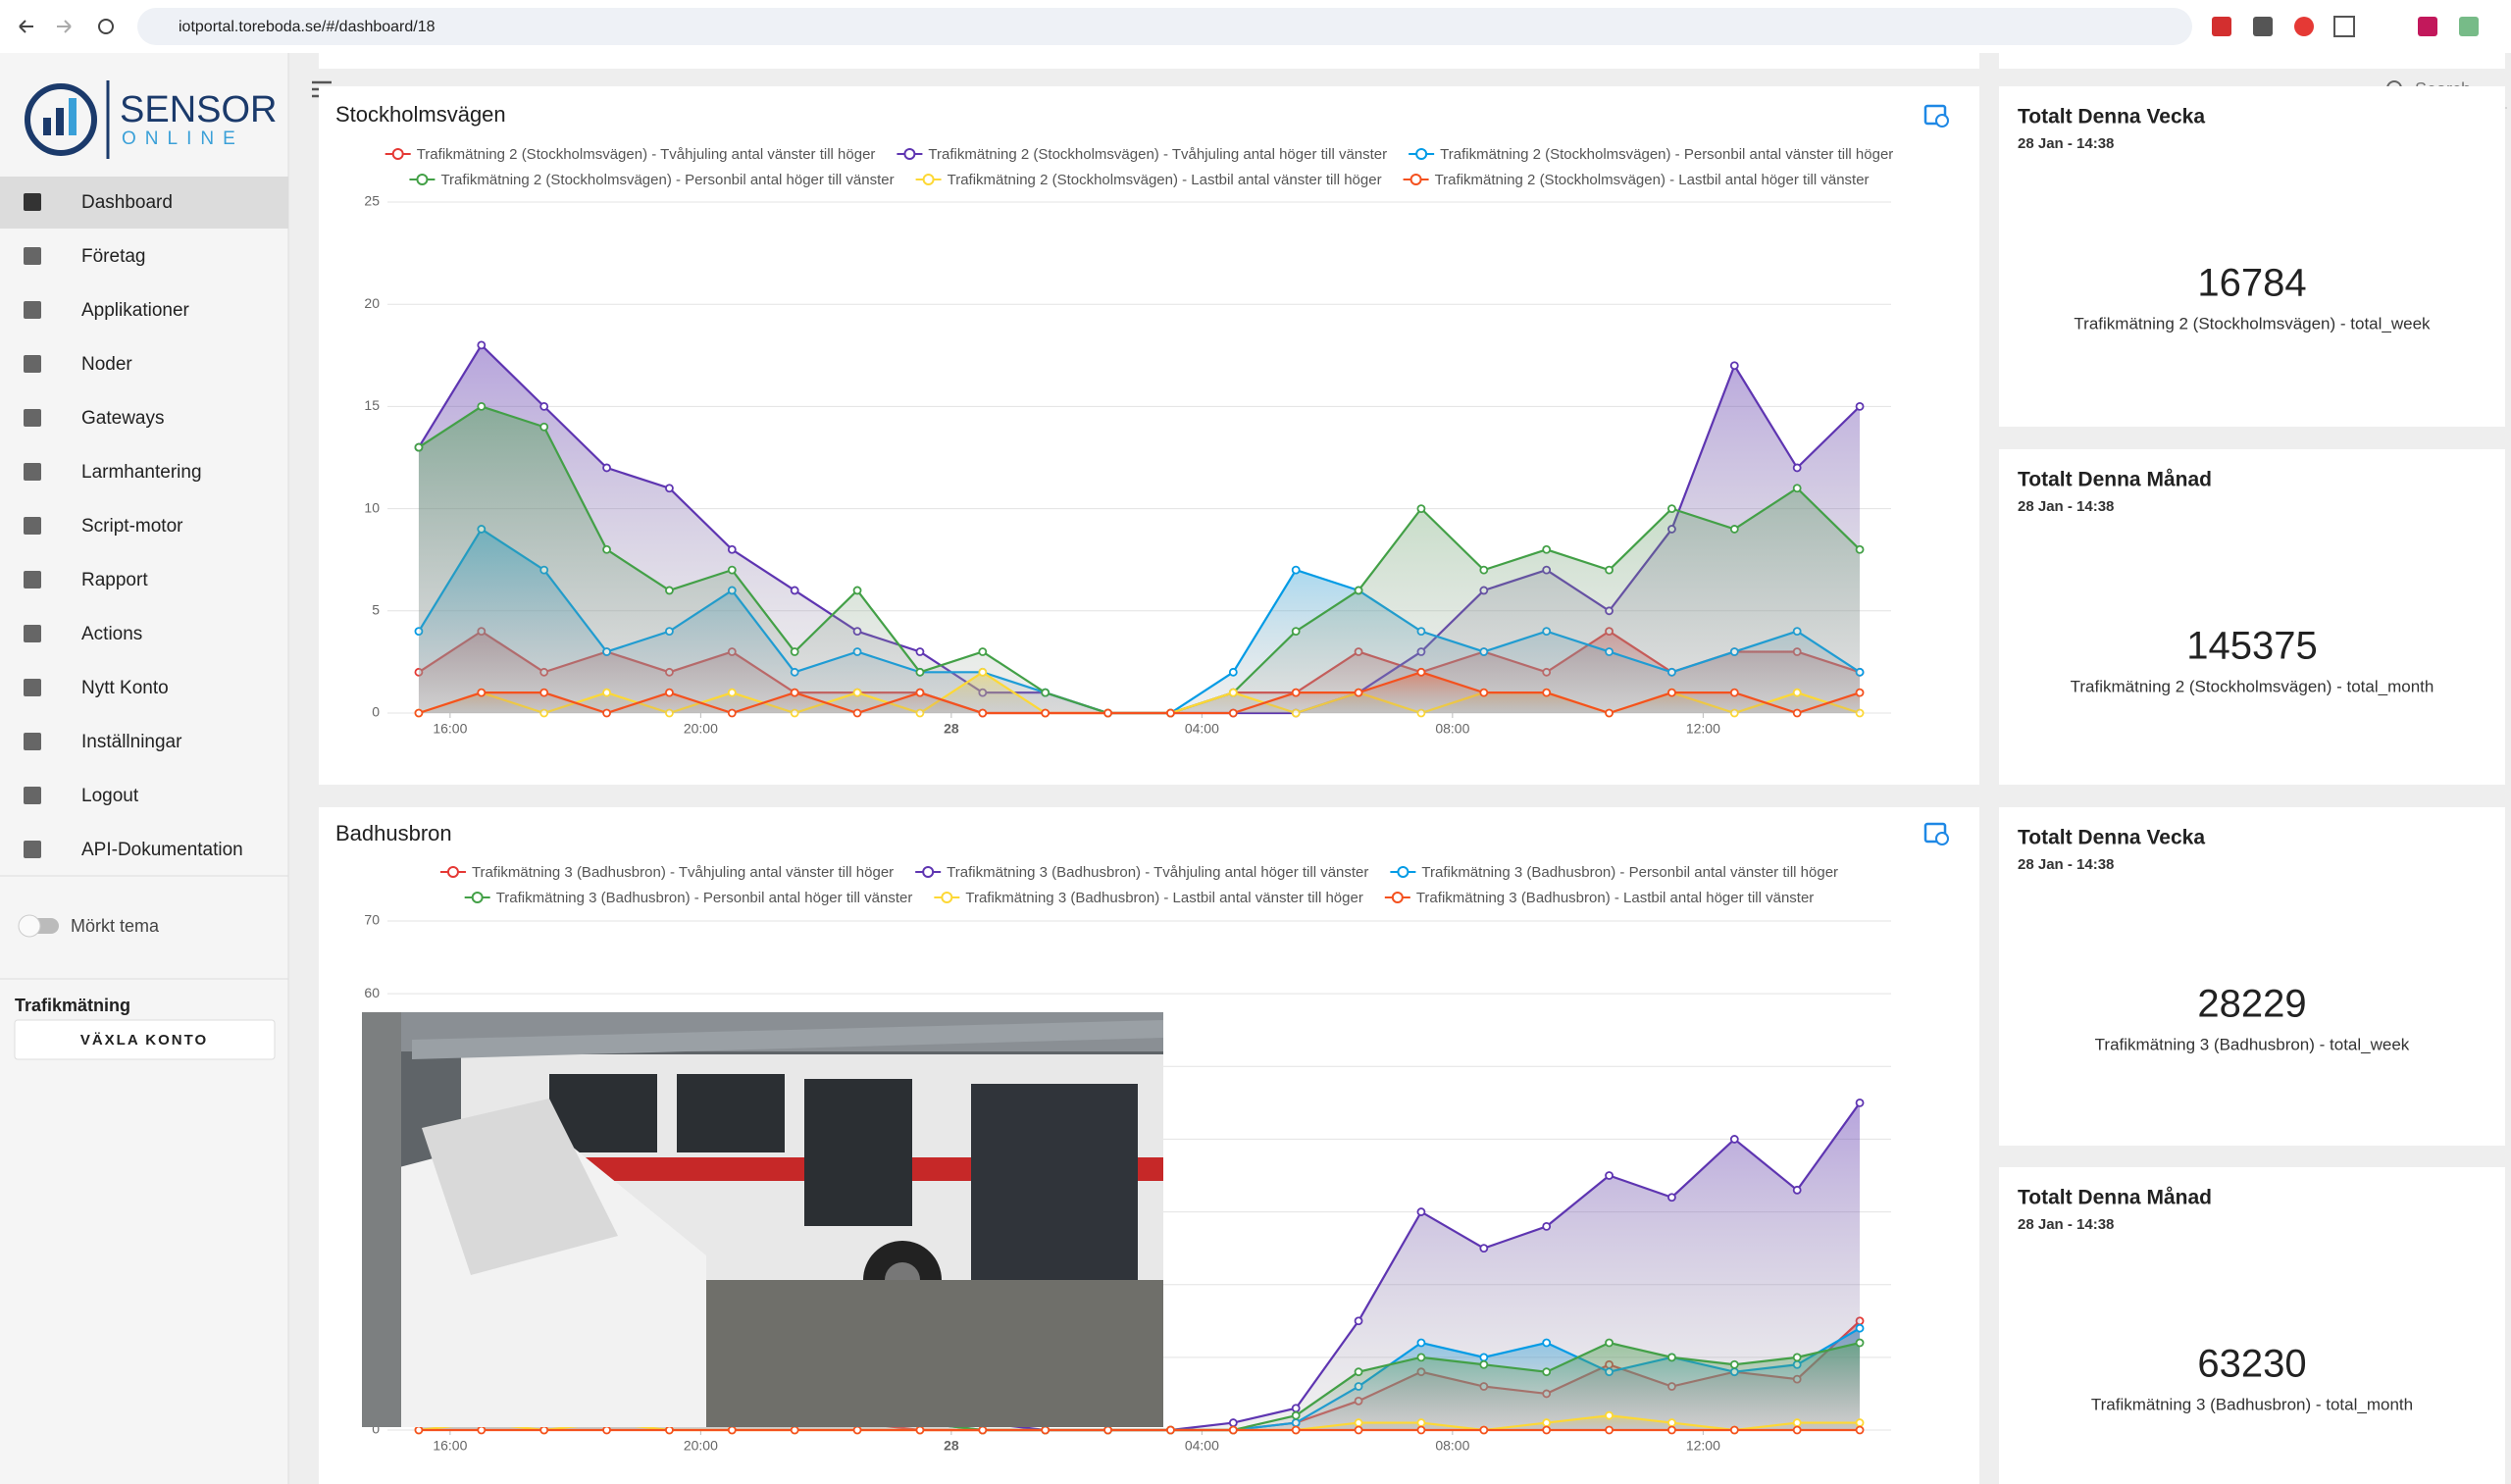 The image size is (2511, 1484). I want to click on back-button, so click(26, 26).